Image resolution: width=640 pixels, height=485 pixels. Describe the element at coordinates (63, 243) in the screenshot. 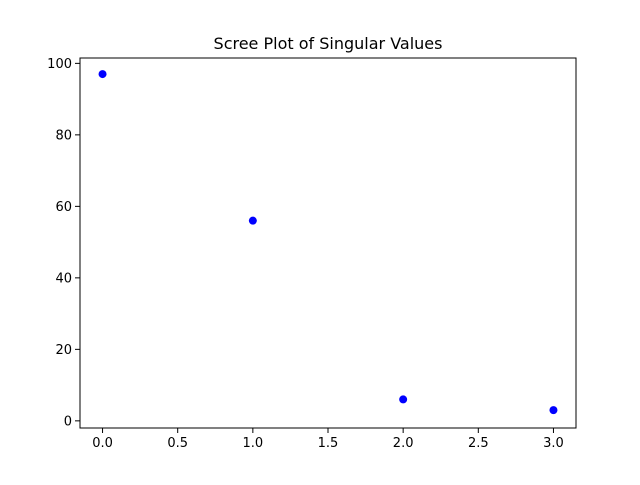

I see `y-axis: 0 20 40 60 80 100` at that location.